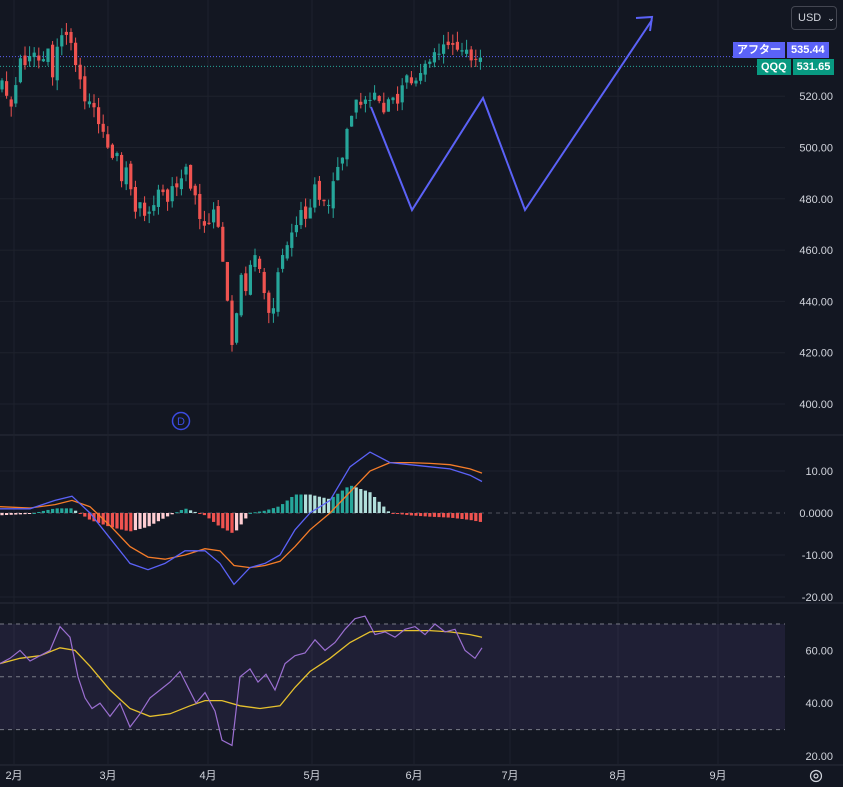 Image resolution: width=843 pixels, height=787 pixels. I want to click on macd-pane, so click(241, 518).